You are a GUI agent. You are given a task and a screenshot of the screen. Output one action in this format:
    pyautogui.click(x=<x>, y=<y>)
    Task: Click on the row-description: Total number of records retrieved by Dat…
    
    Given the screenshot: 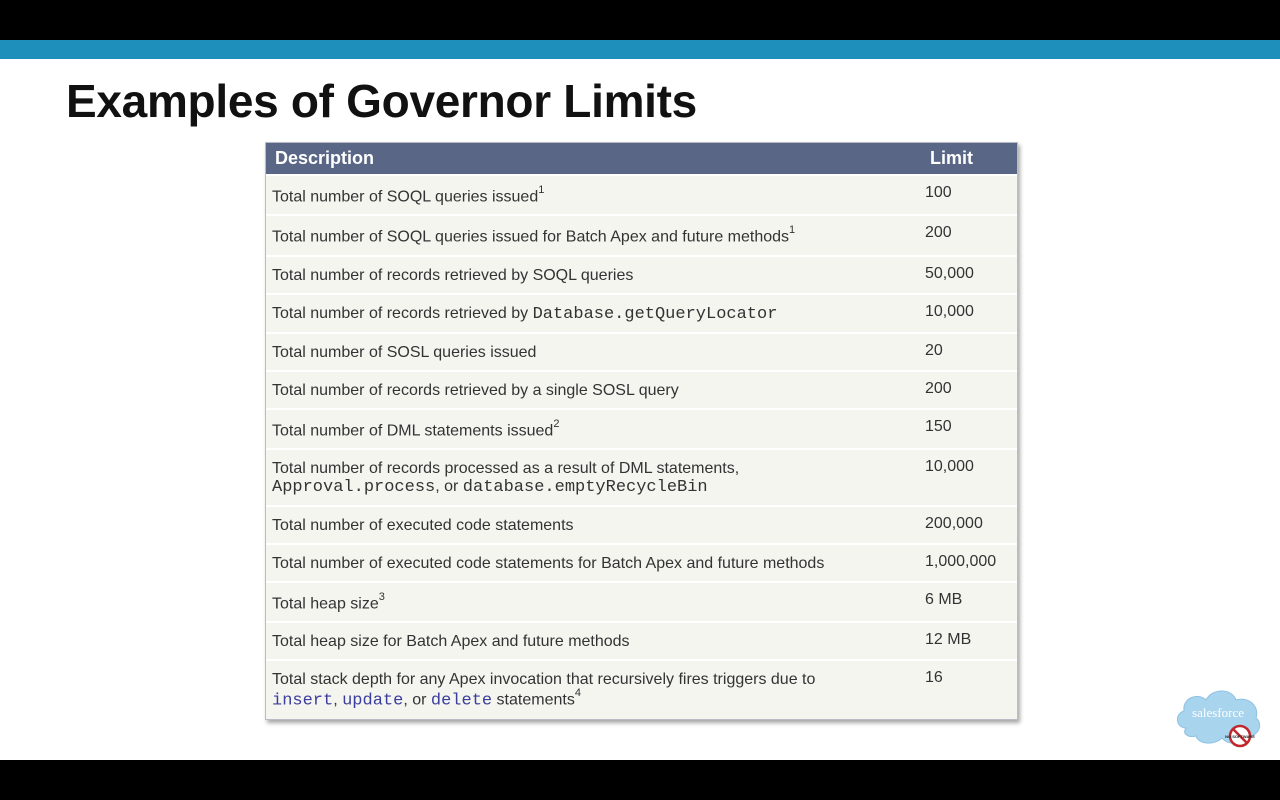 What is the action you would take?
    pyautogui.click(x=591, y=312)
    